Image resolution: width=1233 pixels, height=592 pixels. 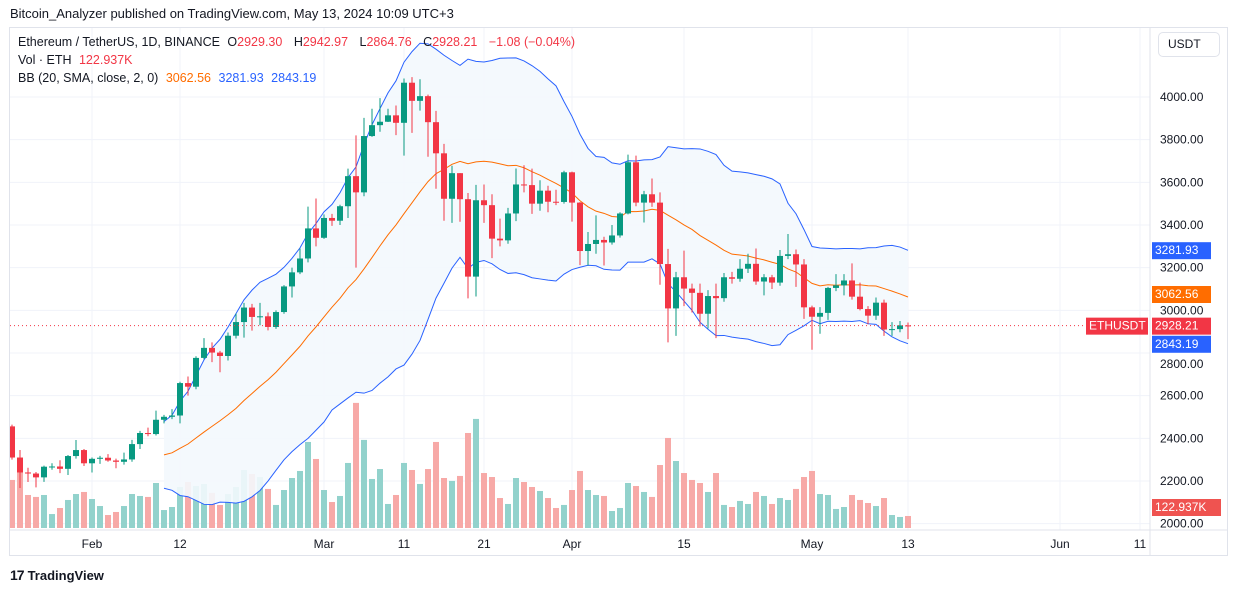 What do you see at coordinates (1177, 294) in the screenshot?
I see `bb-basis-tag: 3062.56` at bounding box center [1177, 294].